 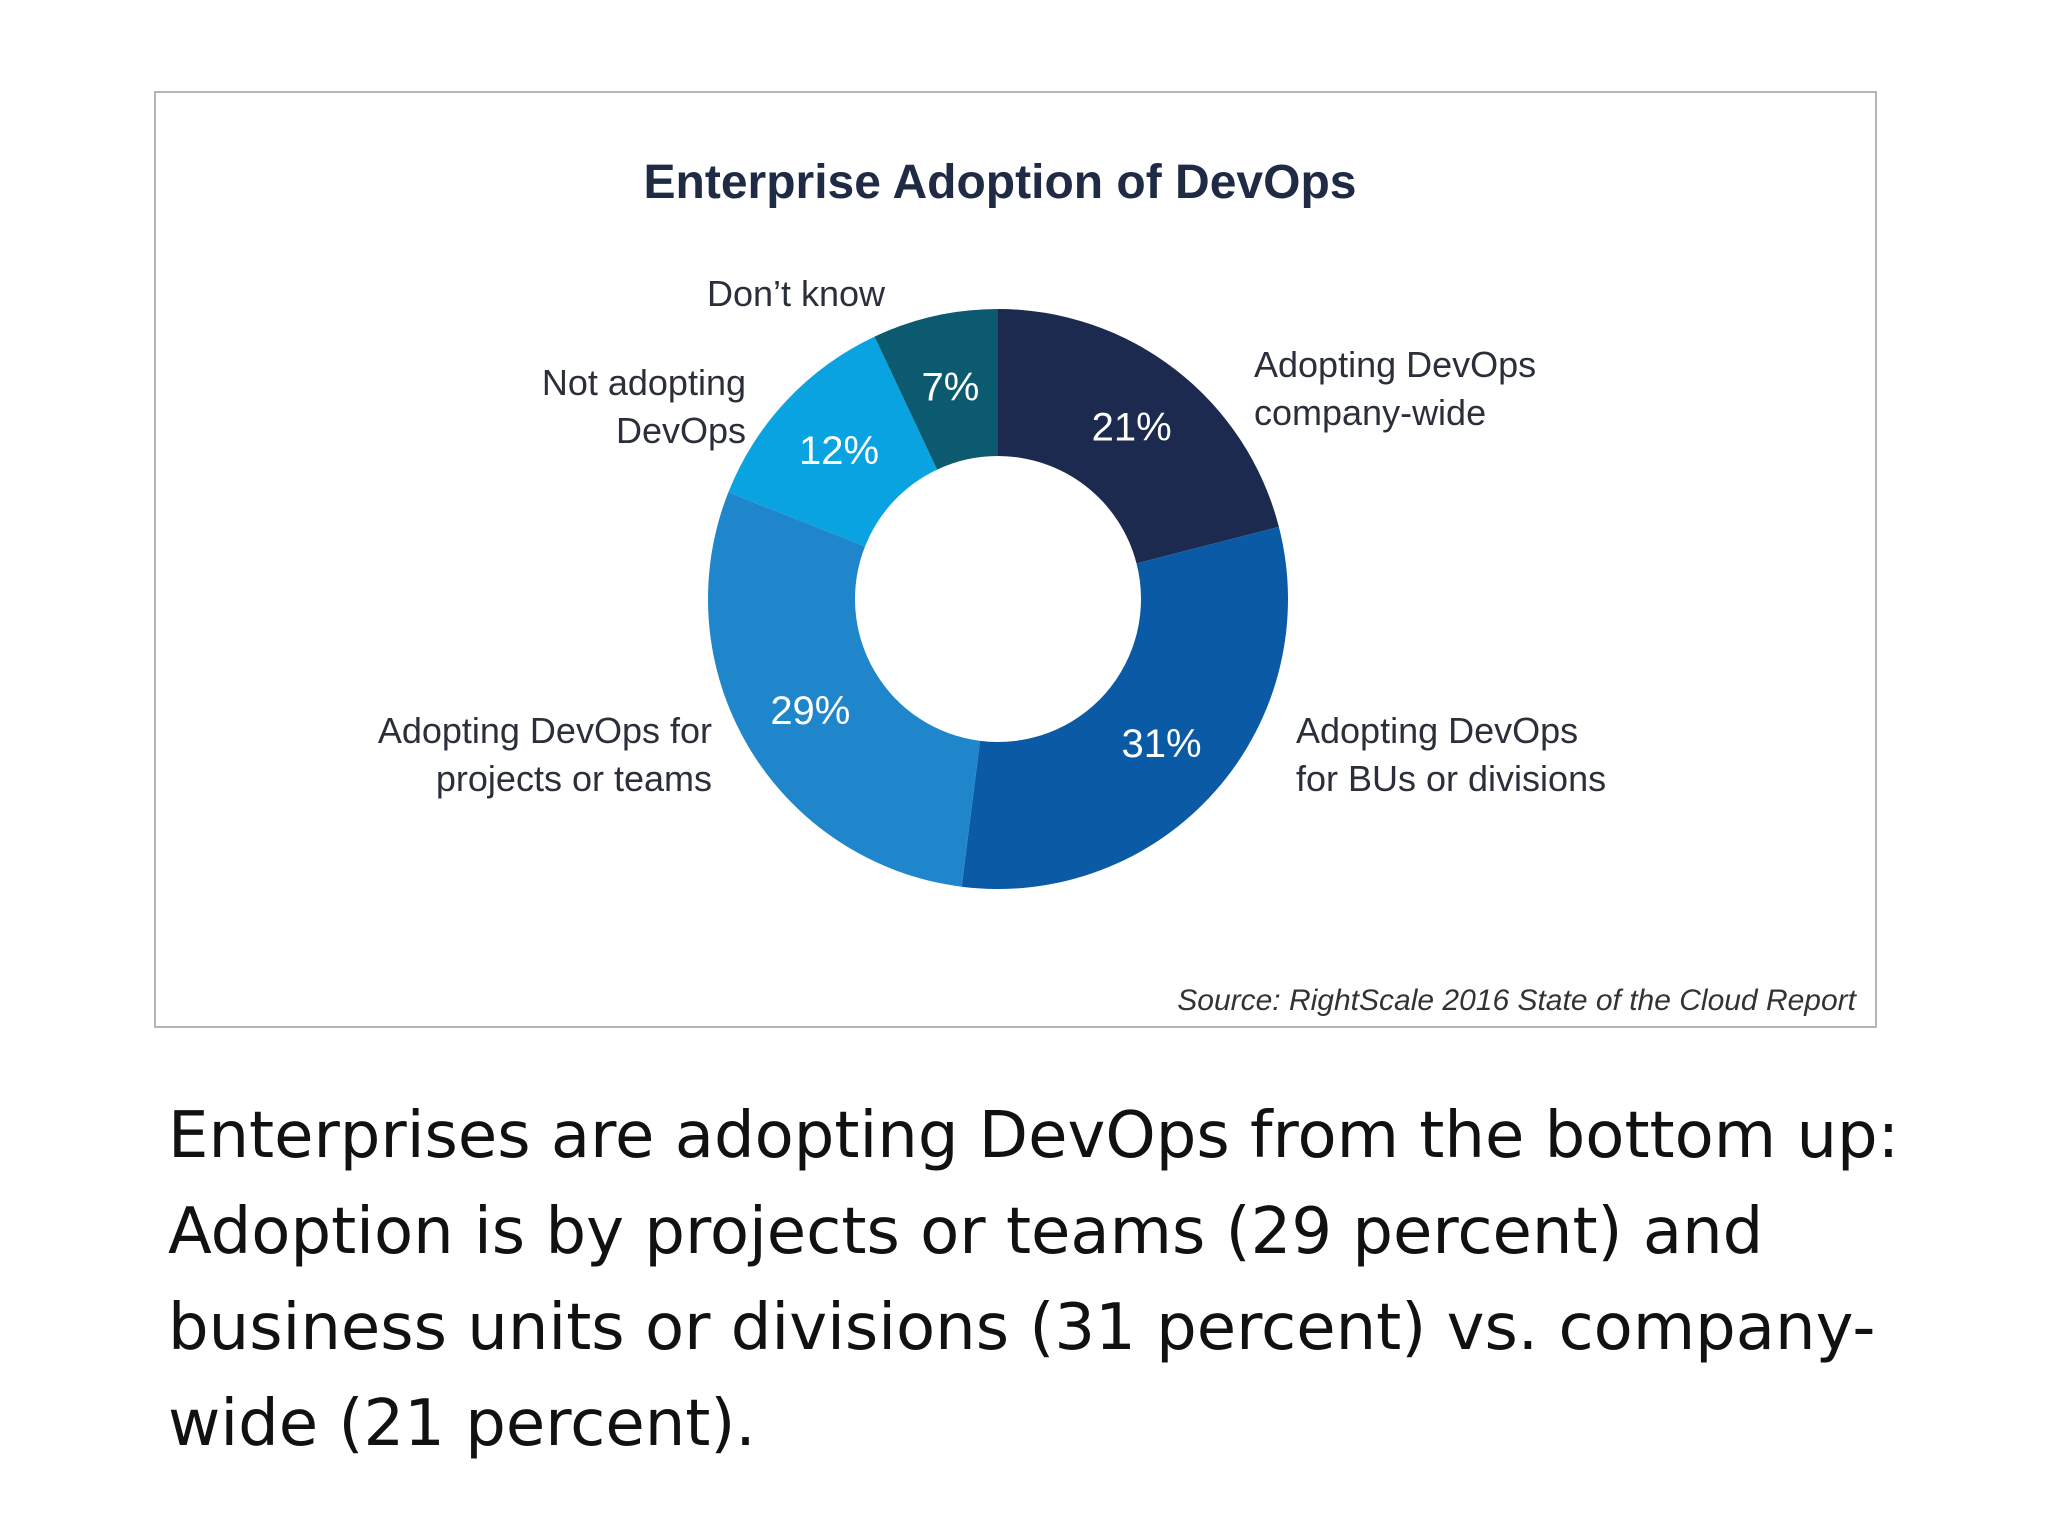 What do you see at coordinates (1161, 744) in the screenshot?
I see `value-label-2: 31%` at bounding box center [1161, 744].